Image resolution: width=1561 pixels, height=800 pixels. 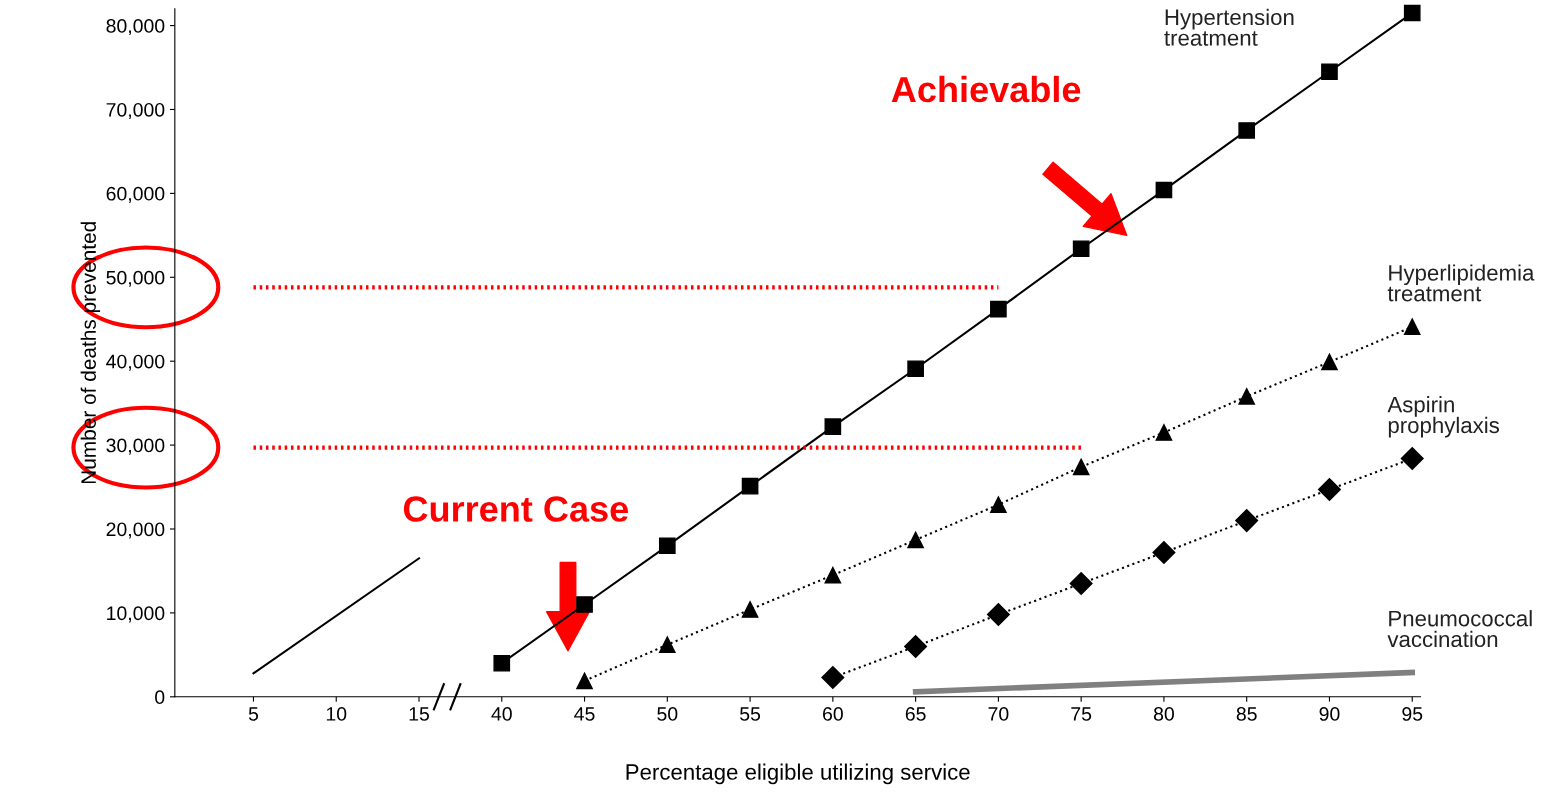 What do you see at coordinates (135, 446) in the screenshot?
I see `y-tick-label: 30,000` at bounding box center [135, 446].